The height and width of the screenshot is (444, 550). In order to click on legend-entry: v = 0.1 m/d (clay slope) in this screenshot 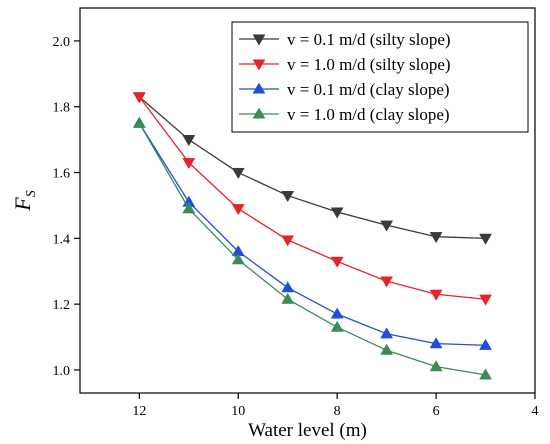, I will do `click(344, 89)`.